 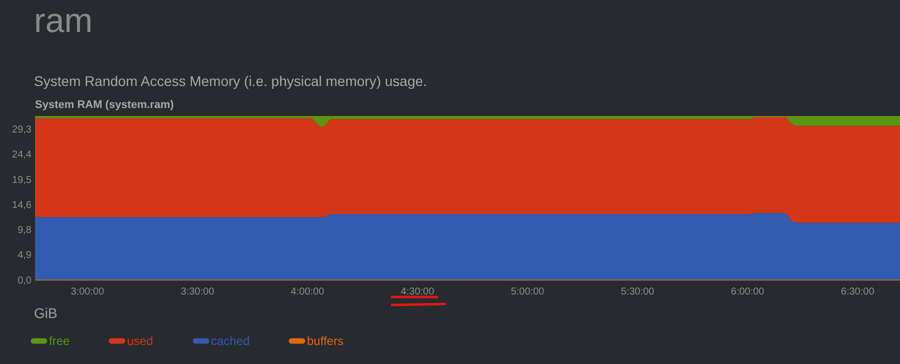 What do you see at coordinates (527, 292) in the screenshot?
I see `x-tick-label: 5:00:00` at bounding box center [527, 292].